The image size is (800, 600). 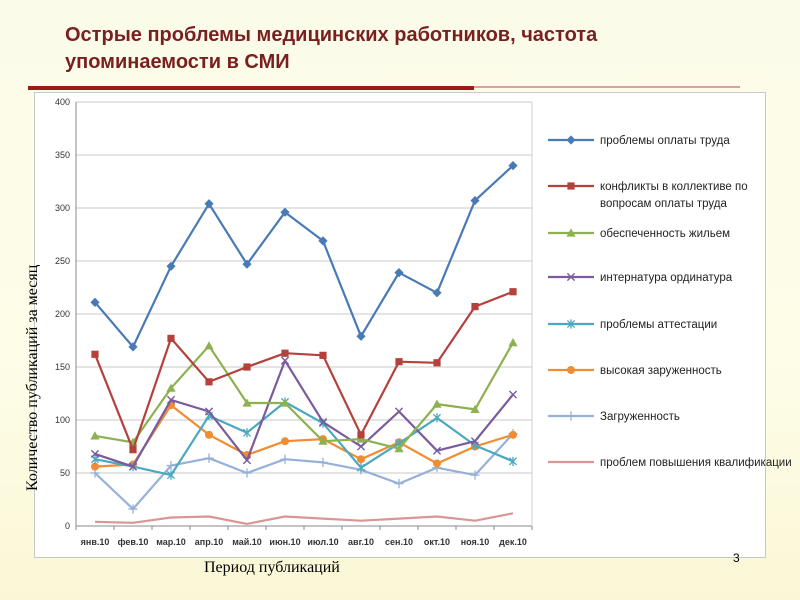 What do you see at coordinates (65, 473) in the screenshot?
I see `y-tick-label: 50` at bounding box center [65, 473].